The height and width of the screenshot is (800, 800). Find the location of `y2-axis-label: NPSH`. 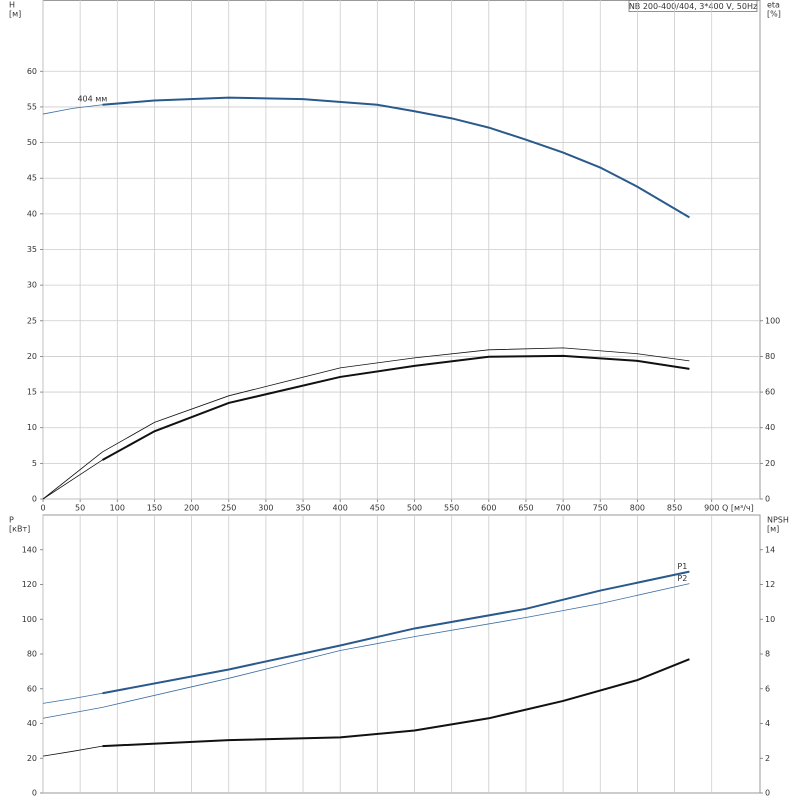

y2-axis-label: NPSH is located at coordinates (778, 520).